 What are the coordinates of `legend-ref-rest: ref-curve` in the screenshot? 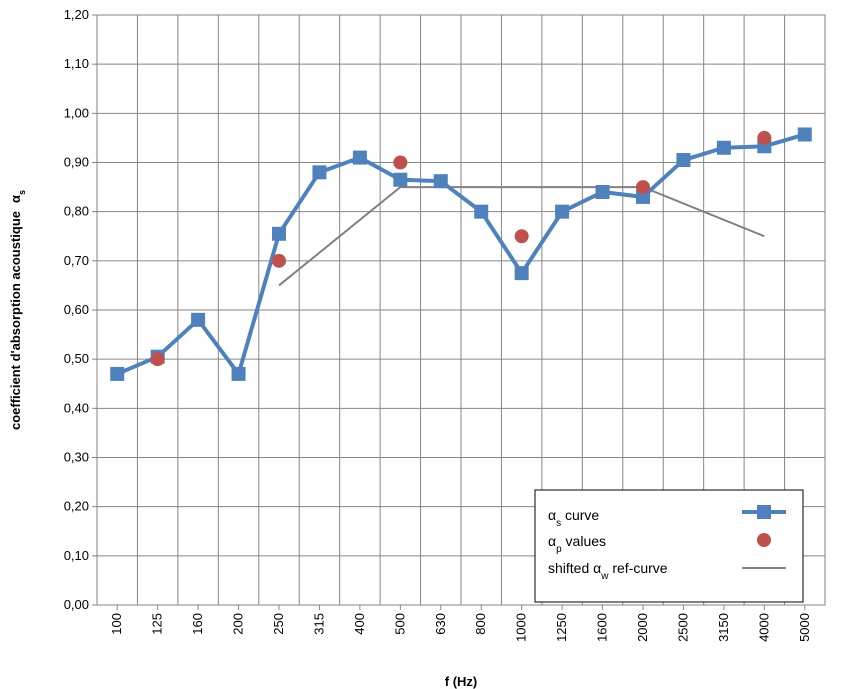 It's located at (637, 568).